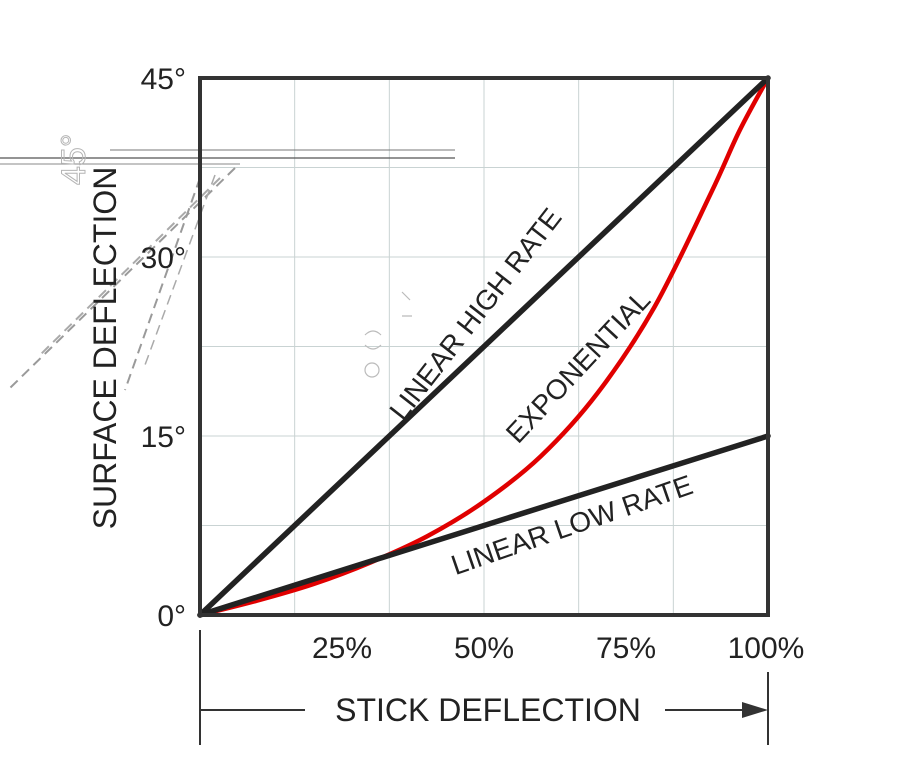 The height and width of the screenshot is (783, 900). Describe the element at coordinates (484, 687) in the screenshot. I see `x-axis-dimension` at that location.